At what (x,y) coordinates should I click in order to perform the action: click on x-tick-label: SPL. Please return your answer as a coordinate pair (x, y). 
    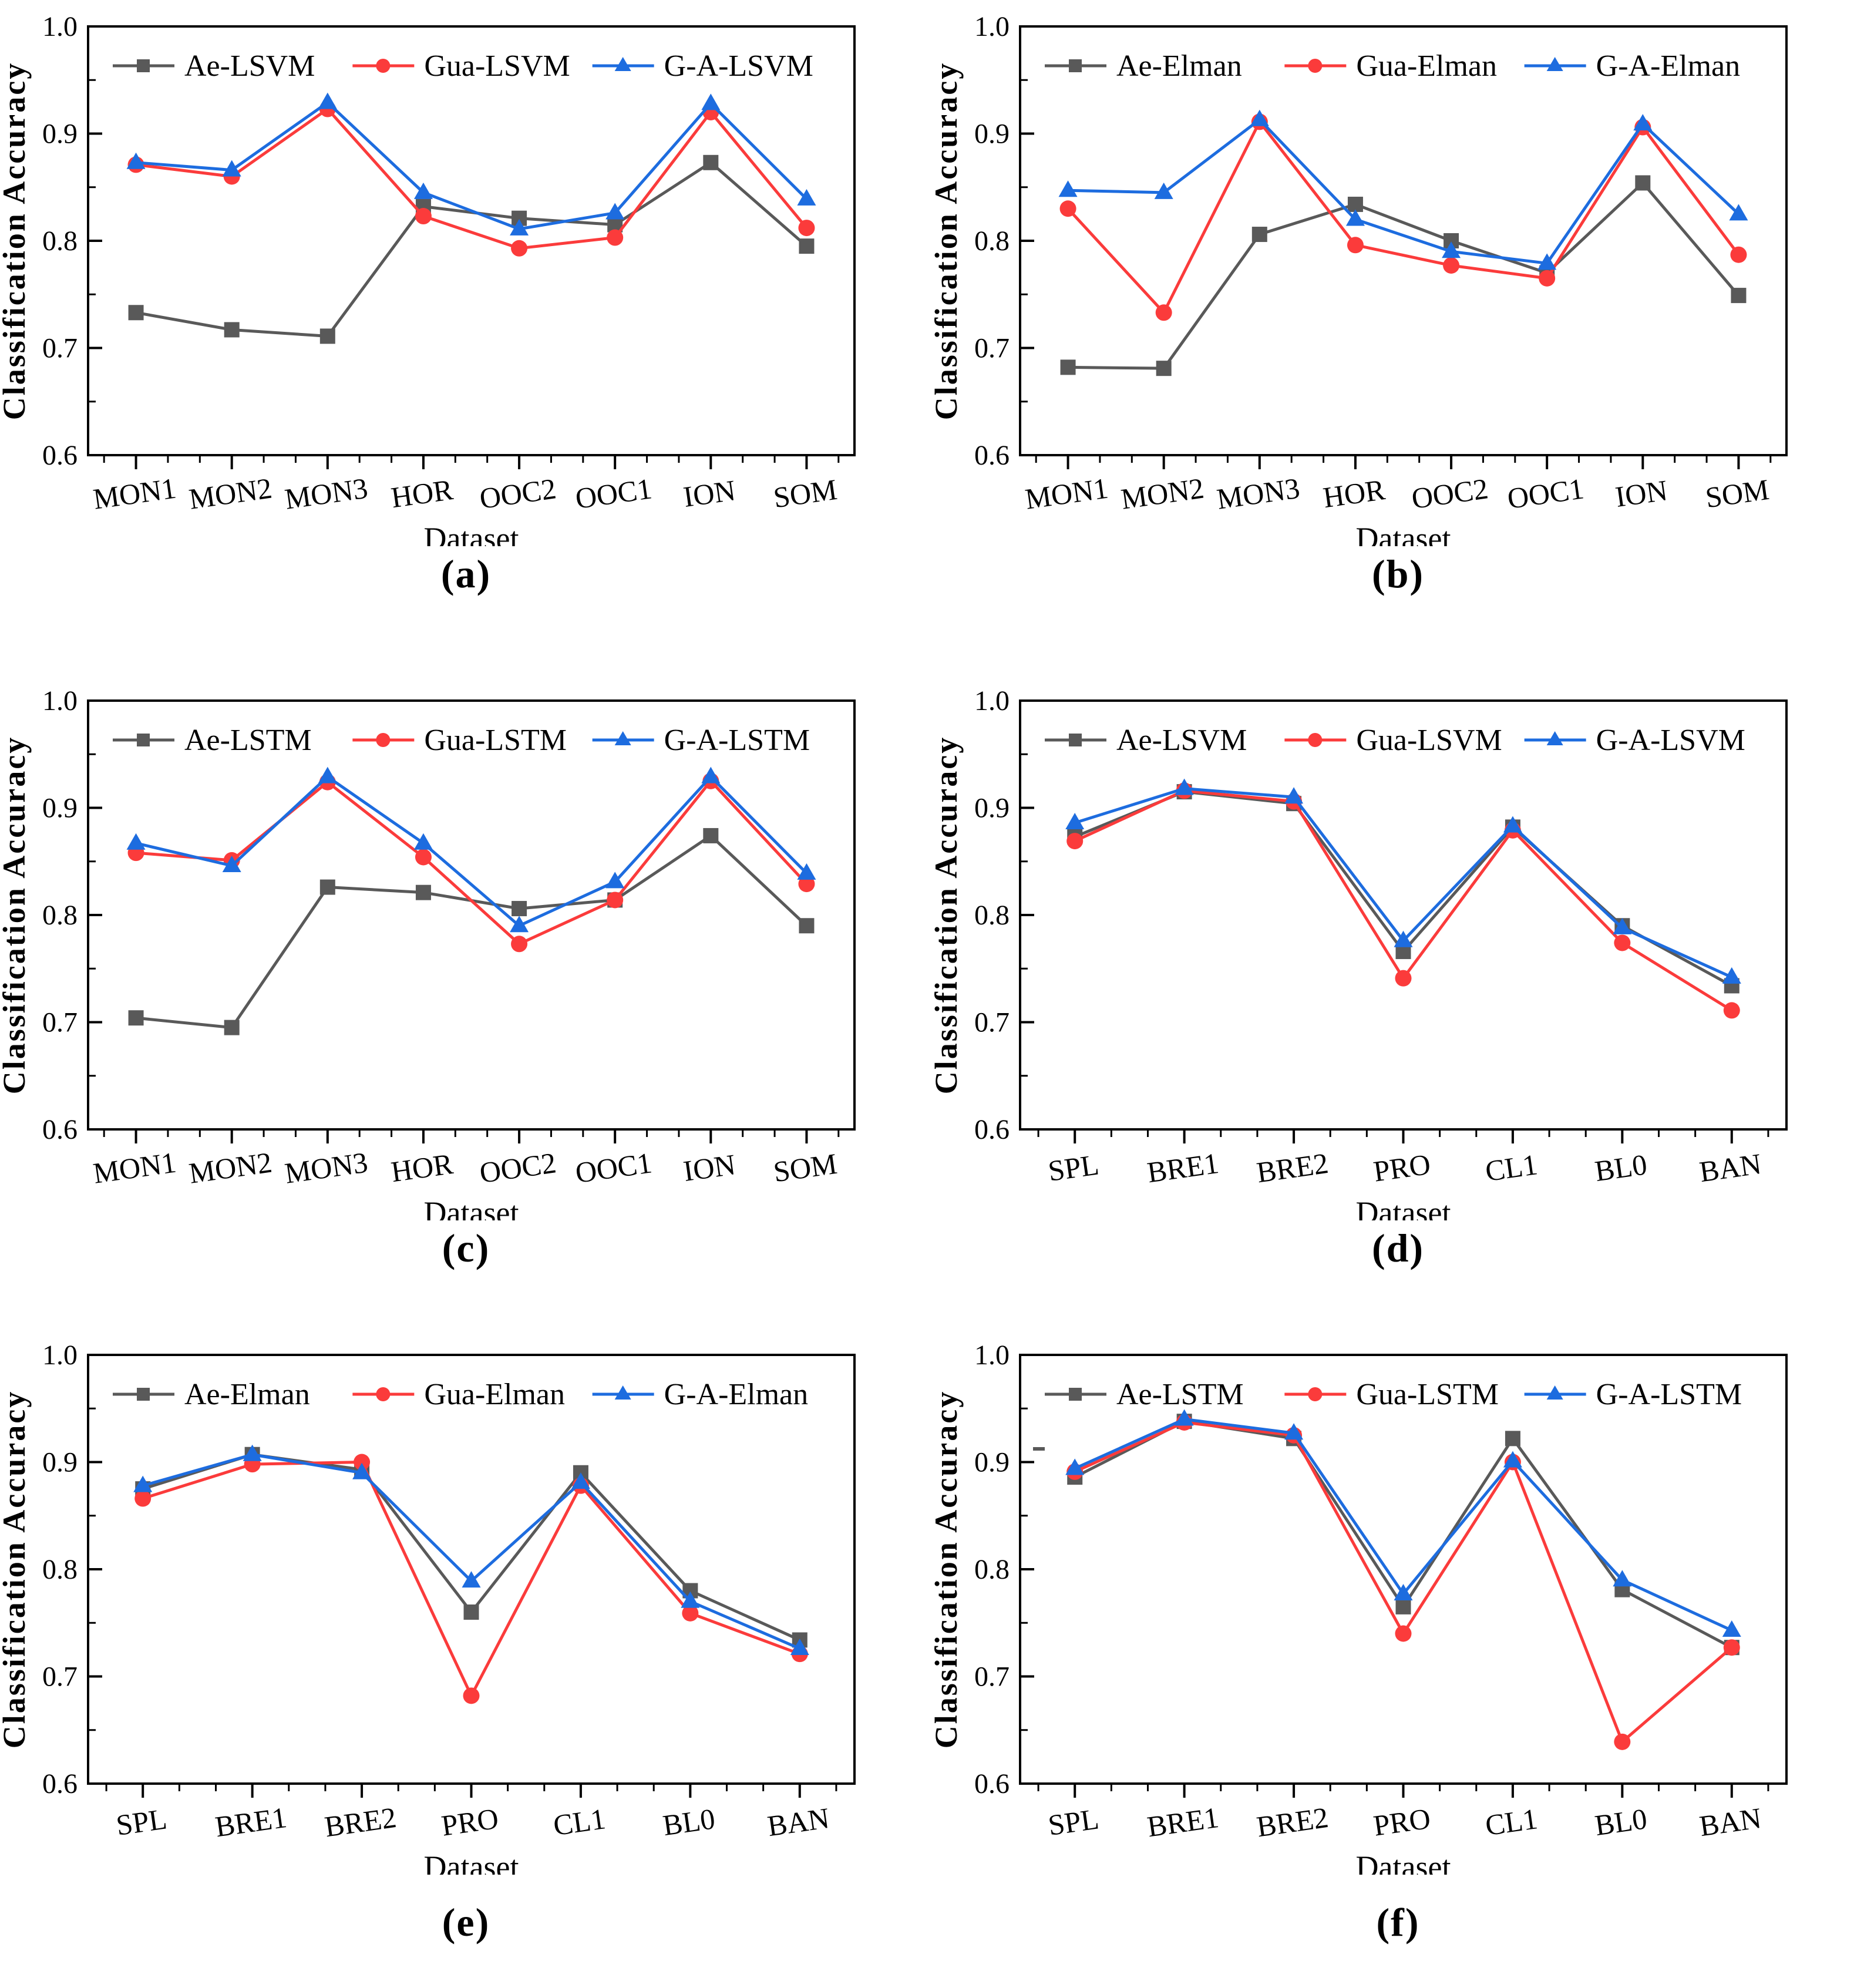
    Looking at the image, I should click on (1073, 1167).